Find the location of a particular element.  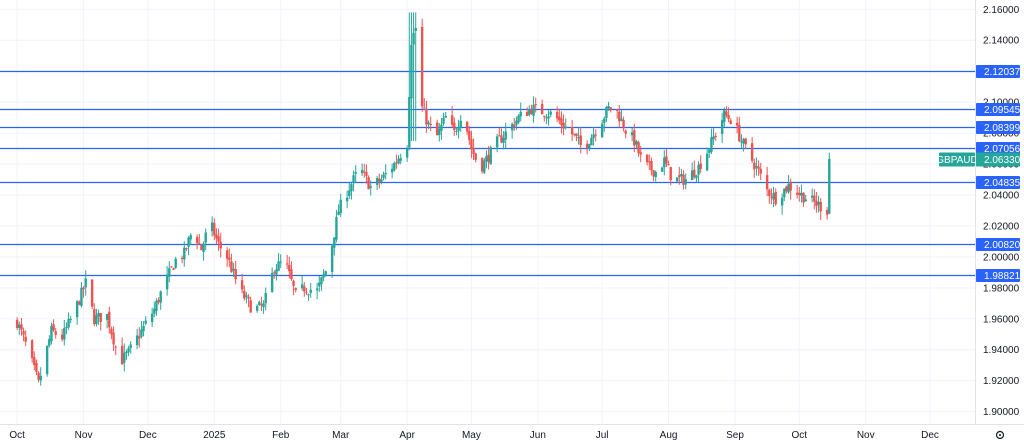

axis-settings-button is located at coordinates (1000, 435).